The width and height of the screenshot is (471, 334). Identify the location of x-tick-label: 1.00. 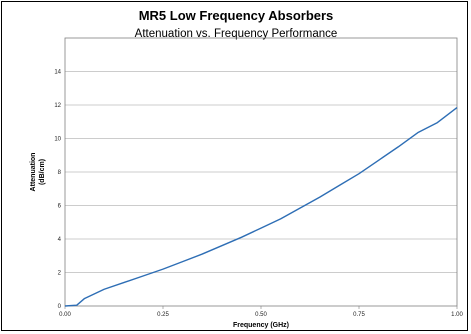
(457, 315).